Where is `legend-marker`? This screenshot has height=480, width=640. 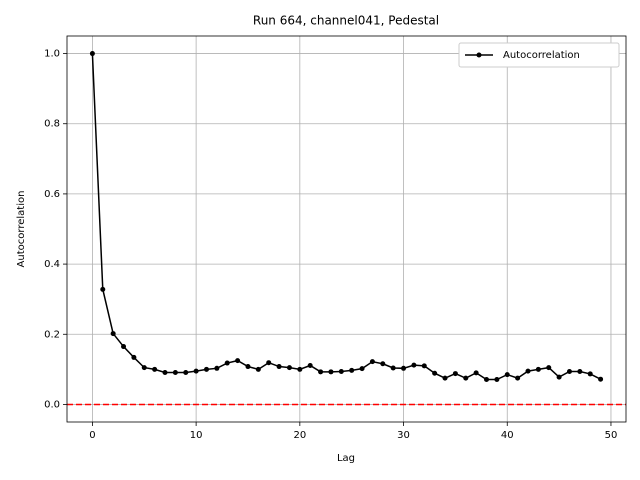 legend-marker is located at coordinates (479, 55).